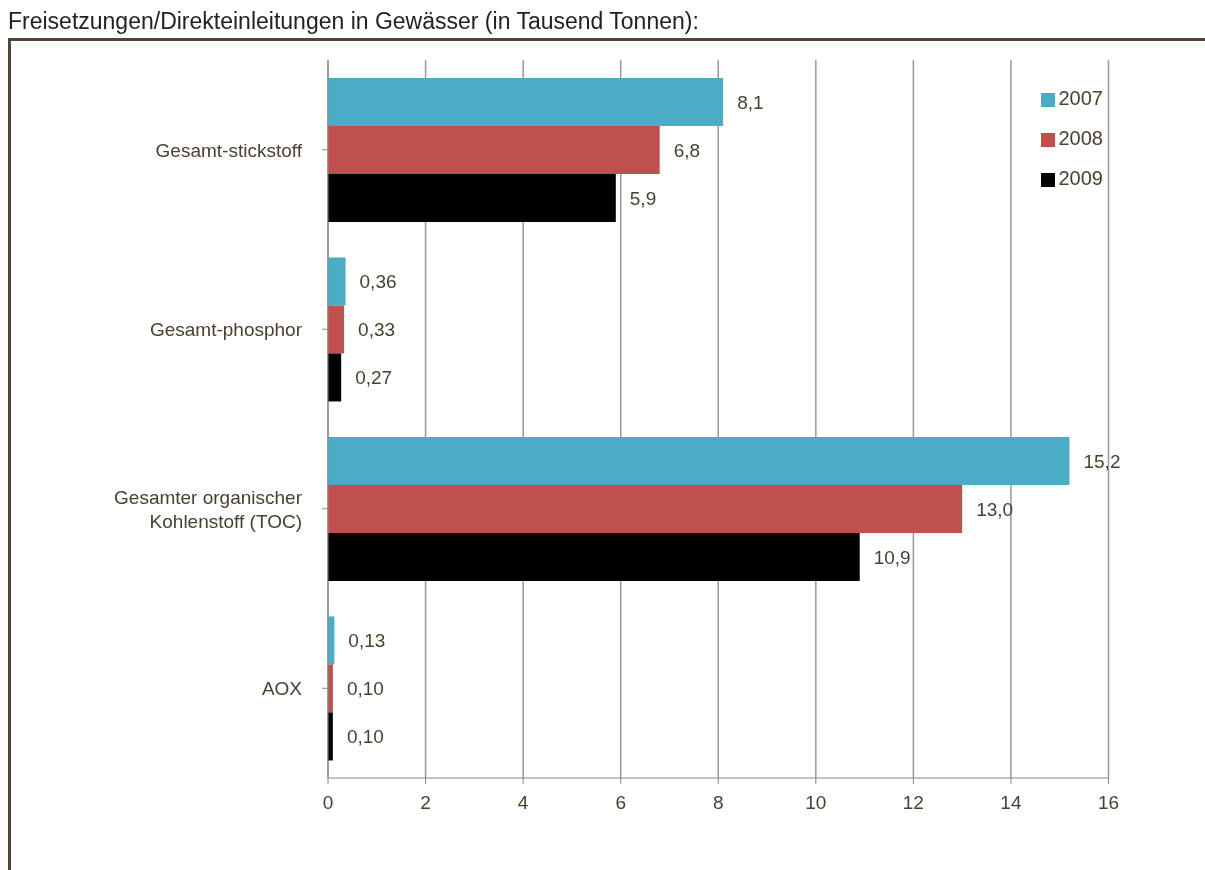 The width and height of the screenshot is (1205, 870). I want to click on legend-label: 2009, so click(1080, 178).